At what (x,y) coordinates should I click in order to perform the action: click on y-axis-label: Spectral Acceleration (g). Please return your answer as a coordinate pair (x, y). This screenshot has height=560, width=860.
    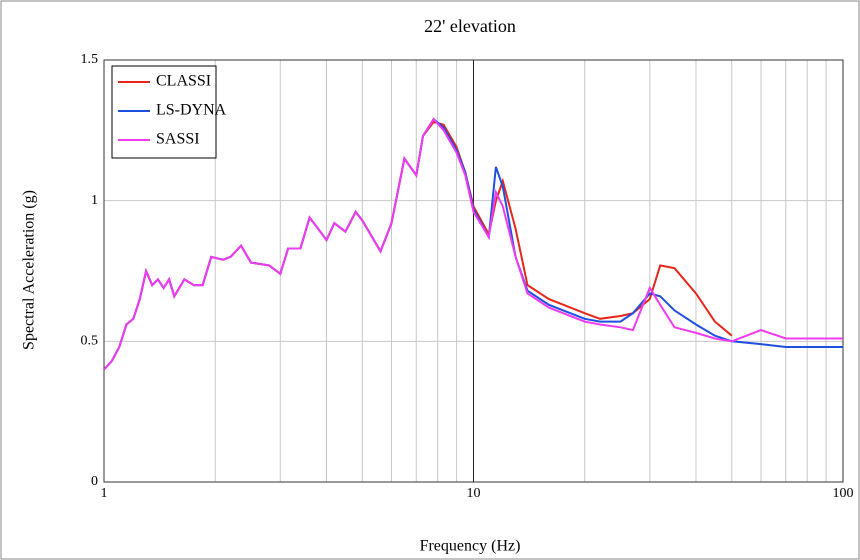
    Looking at the image, I should click on (29, 270).